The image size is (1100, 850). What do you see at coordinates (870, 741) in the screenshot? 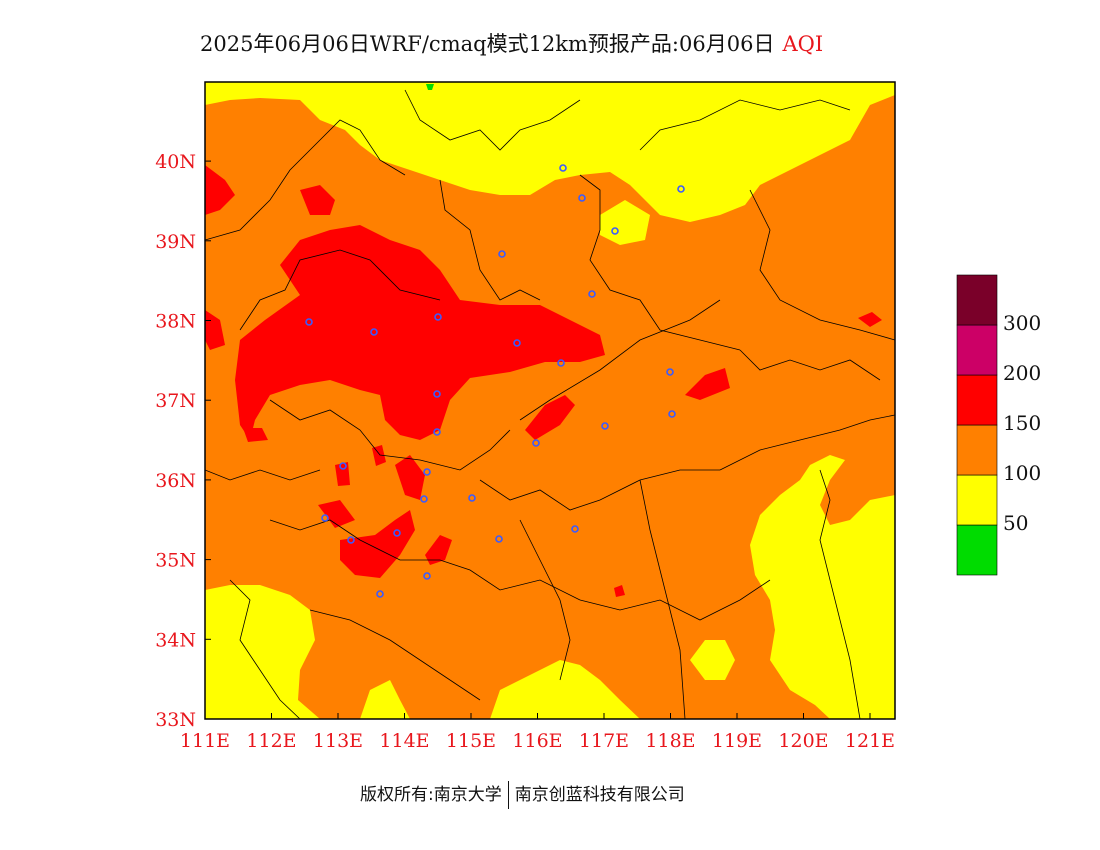
I see `x-tick-label: 121E` at bounding box center [870, 741].